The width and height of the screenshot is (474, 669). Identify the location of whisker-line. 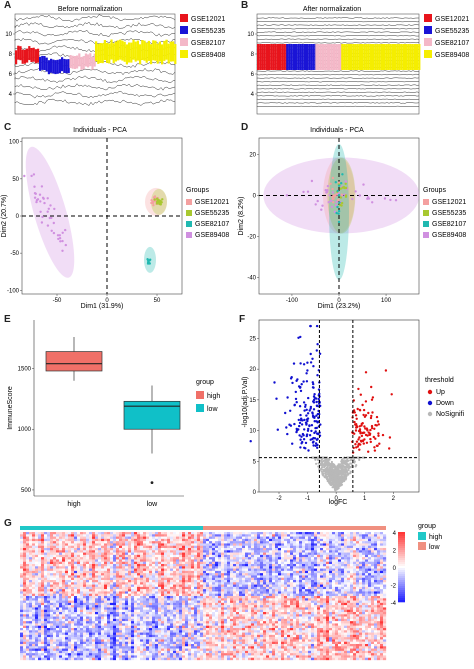
(338, 88).